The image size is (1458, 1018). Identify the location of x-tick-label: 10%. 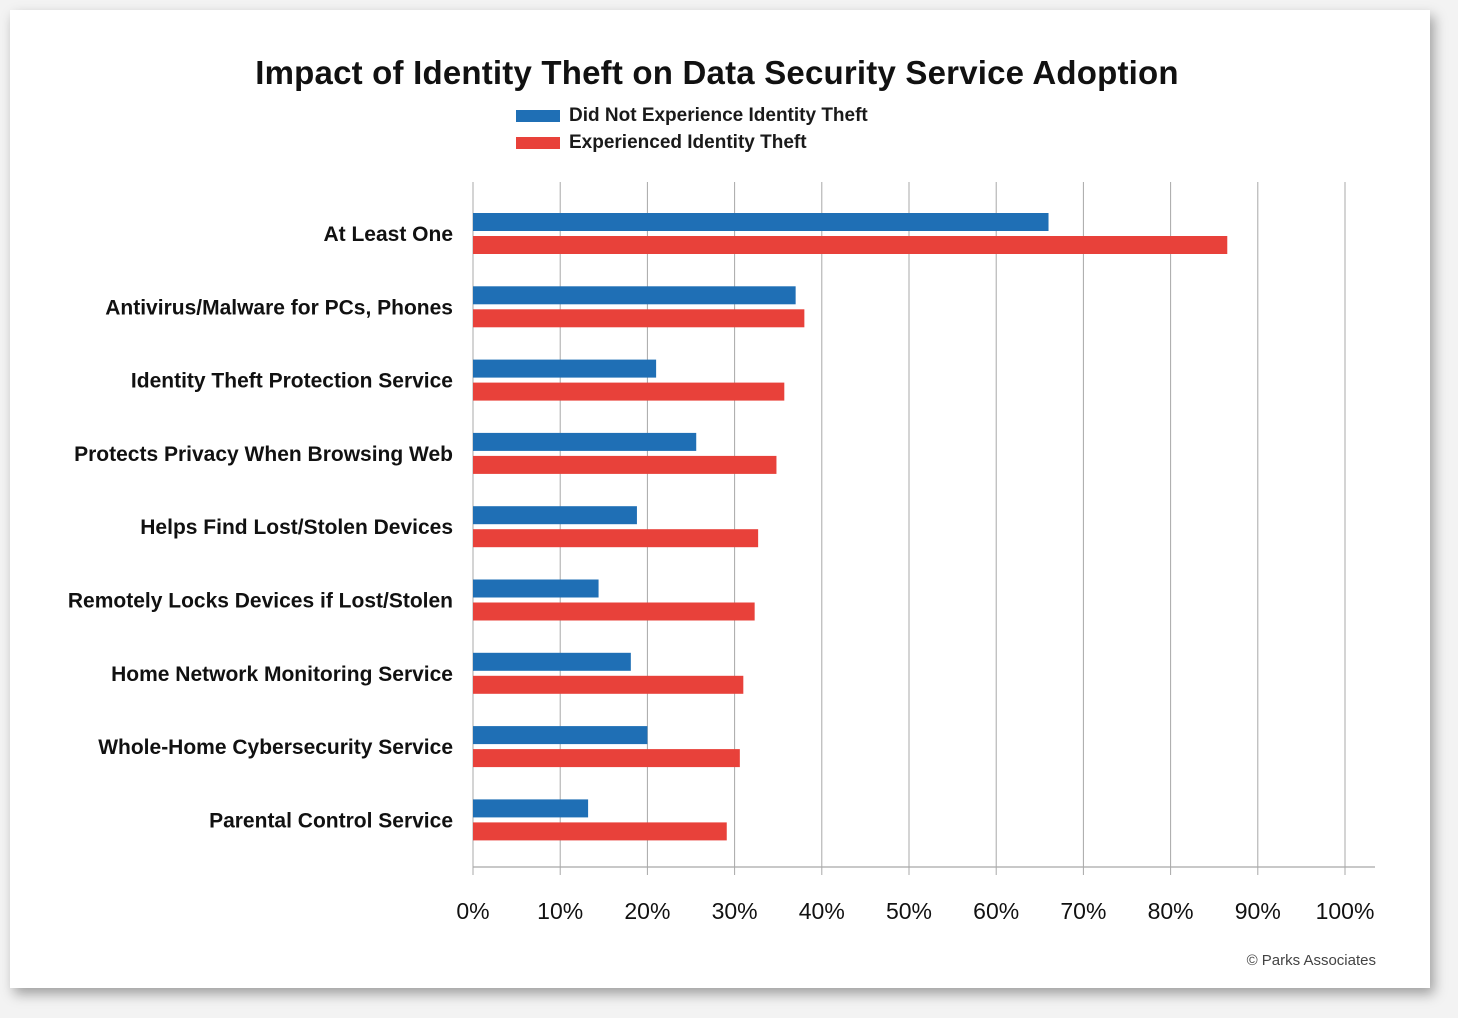
(560, 911).